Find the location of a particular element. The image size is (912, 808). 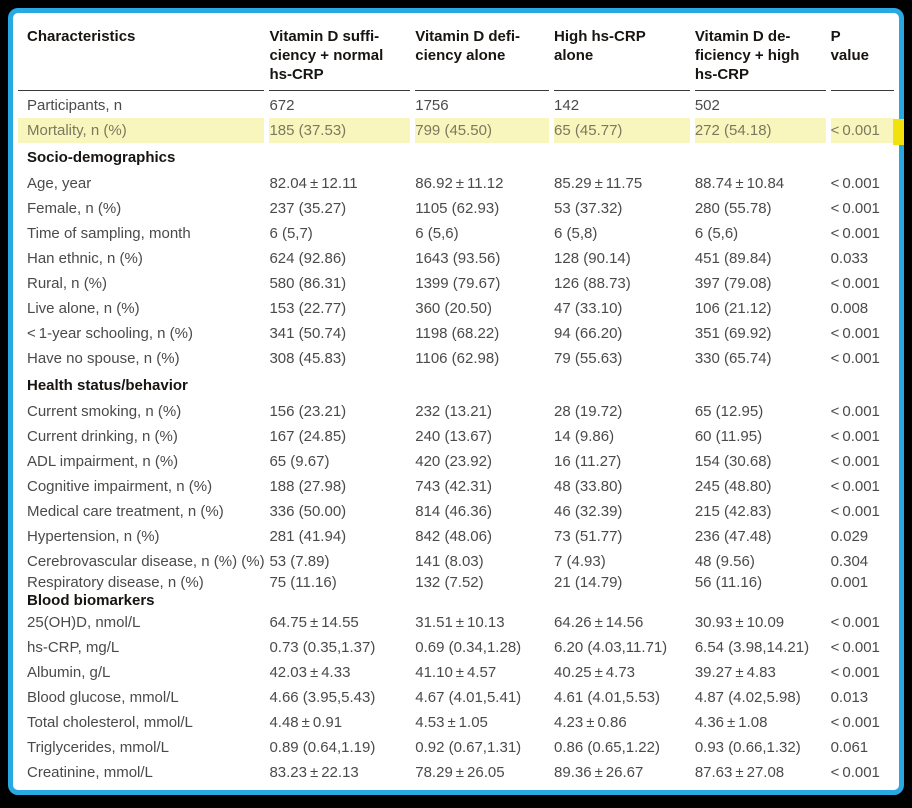

row-label: Current smoking, n (%) is located at coordinates (104, 411).